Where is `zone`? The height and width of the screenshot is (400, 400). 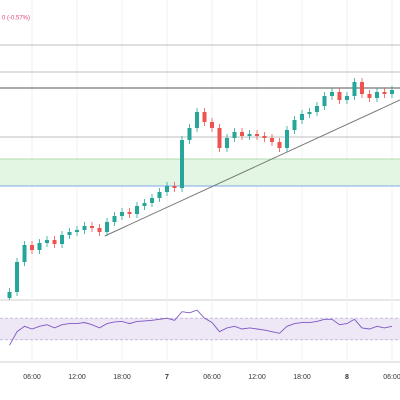
zone is located at coordinates (200, 172).